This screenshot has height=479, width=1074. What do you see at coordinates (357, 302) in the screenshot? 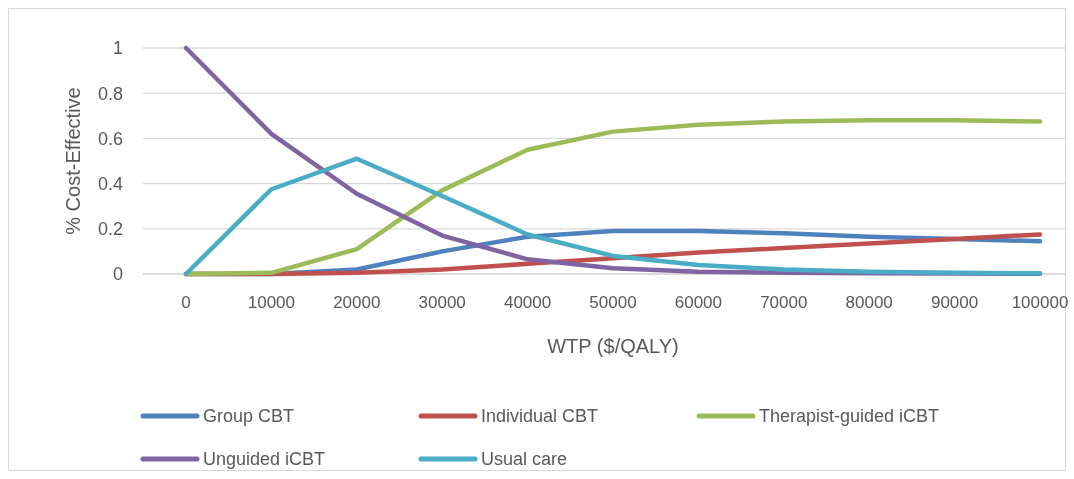
I see `x-tick-label: 20000` at bounding box center [357, 302].